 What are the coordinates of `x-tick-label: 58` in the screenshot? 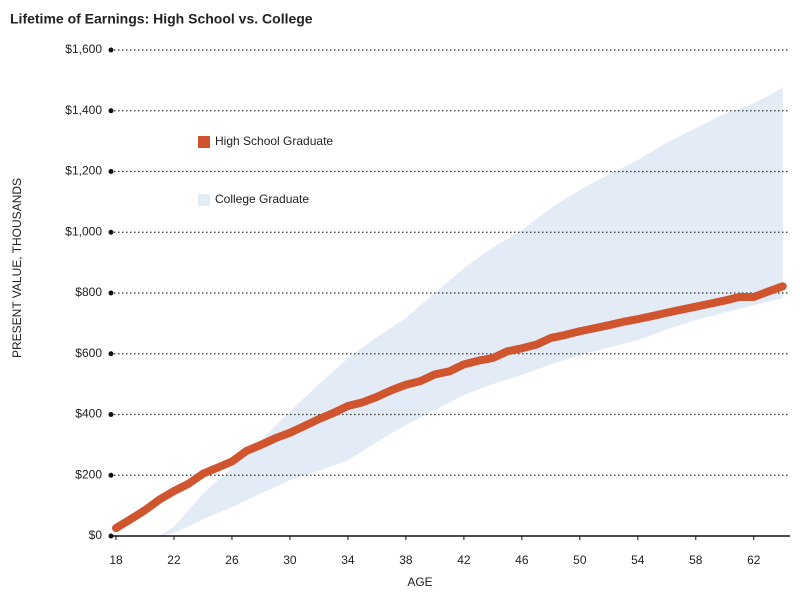 It's located at (696, 560).